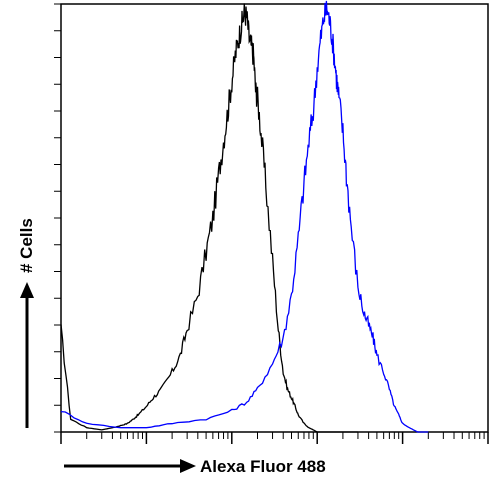 The height and width of the screenshot is (497, 497). I want to click on y-axis-arrow, so click(27, 355).